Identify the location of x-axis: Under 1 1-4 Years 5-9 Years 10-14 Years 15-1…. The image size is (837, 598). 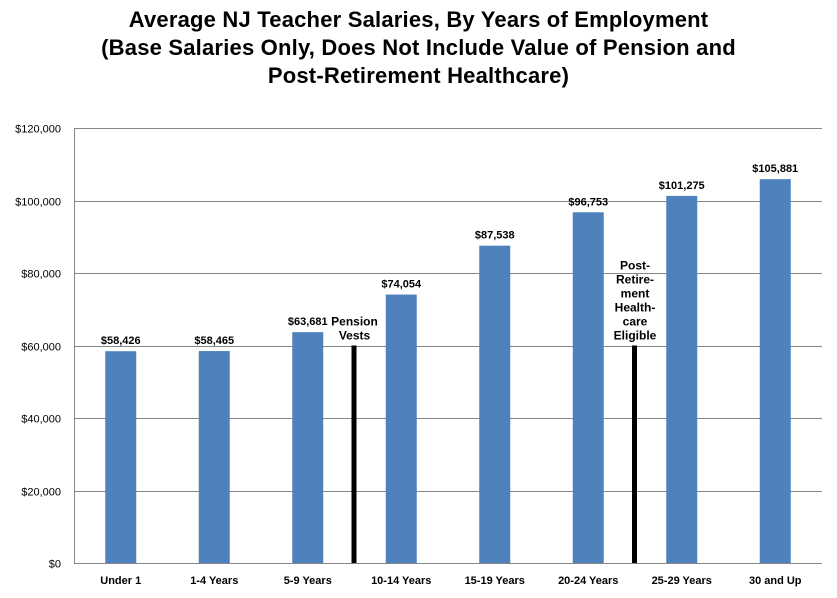
(448, 575).